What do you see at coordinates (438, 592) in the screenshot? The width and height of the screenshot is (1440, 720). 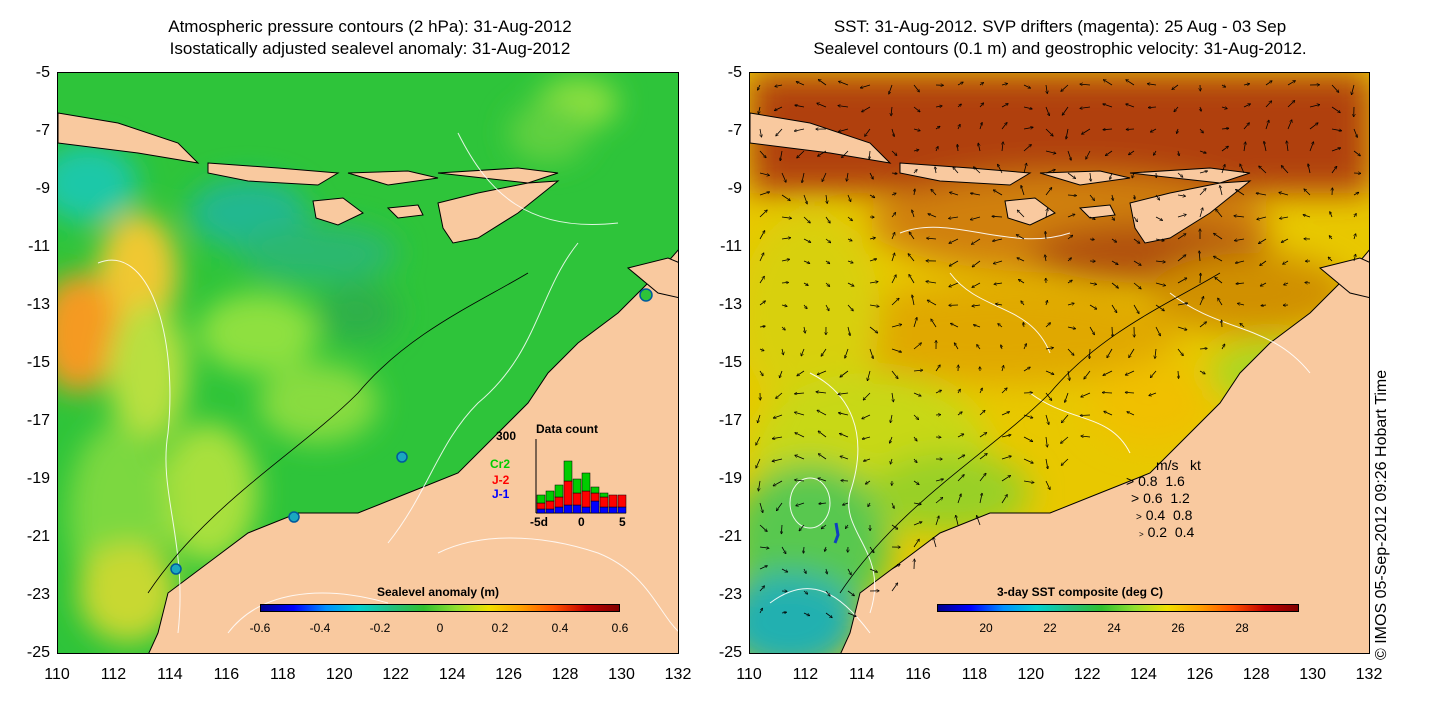 I see `left-colorbar-label: Sealevel anomaly (m)` at bounding box center [438, 592].